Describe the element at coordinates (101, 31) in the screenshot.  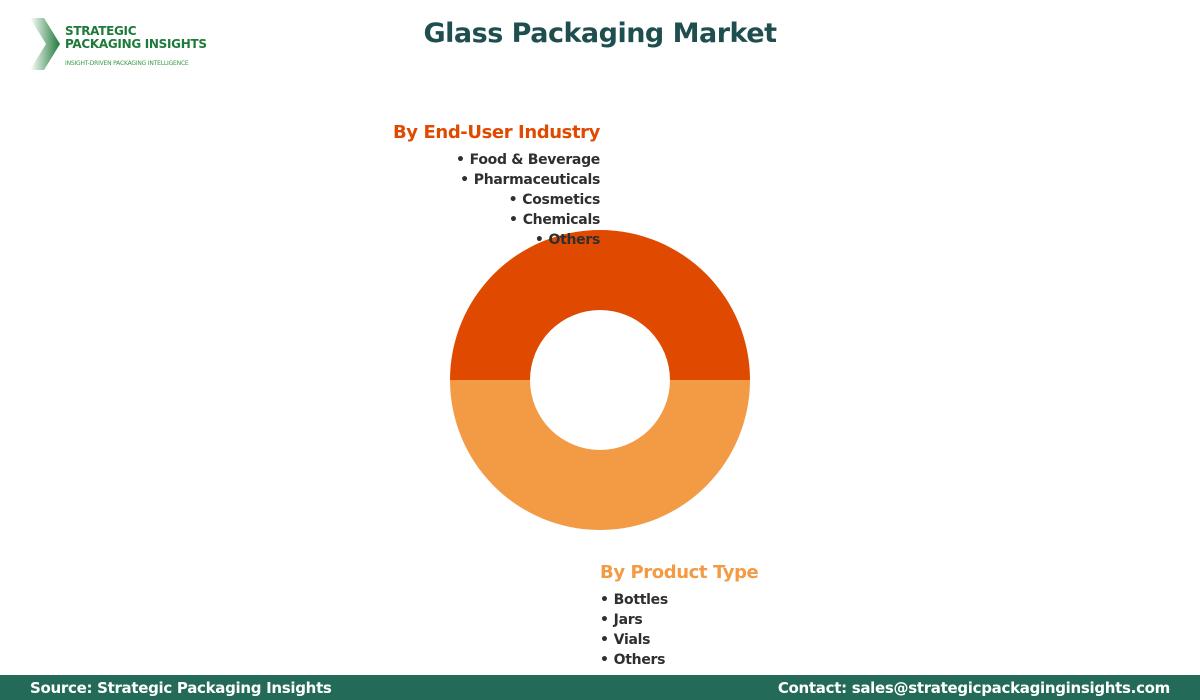
I see `logo-name-line1: STRATEGIC` at that location.